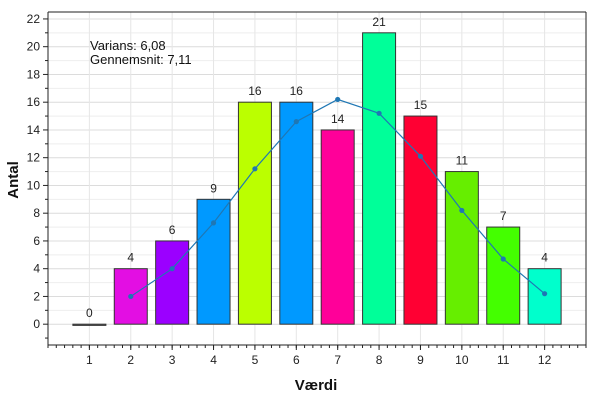 Image resolution: width=600 pixels, height=400 pixels. I want to click on y-tick-label: 18, so click(34, 74).